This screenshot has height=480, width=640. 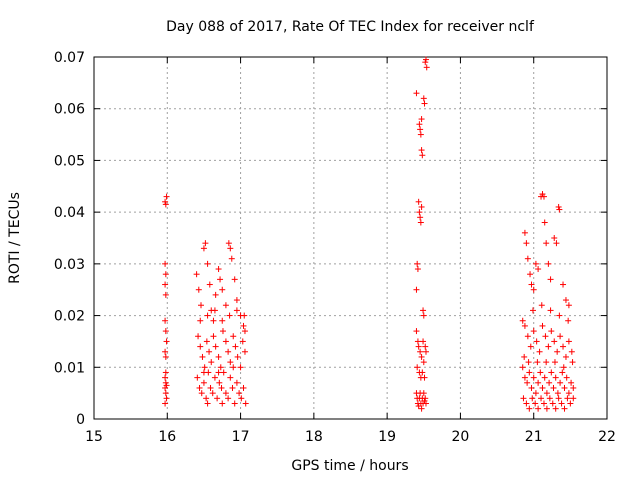 What do you see at coordinates (167, 437) in the screenshot?
I see `x-tick-label: 16` at bounding box center [167, 437].